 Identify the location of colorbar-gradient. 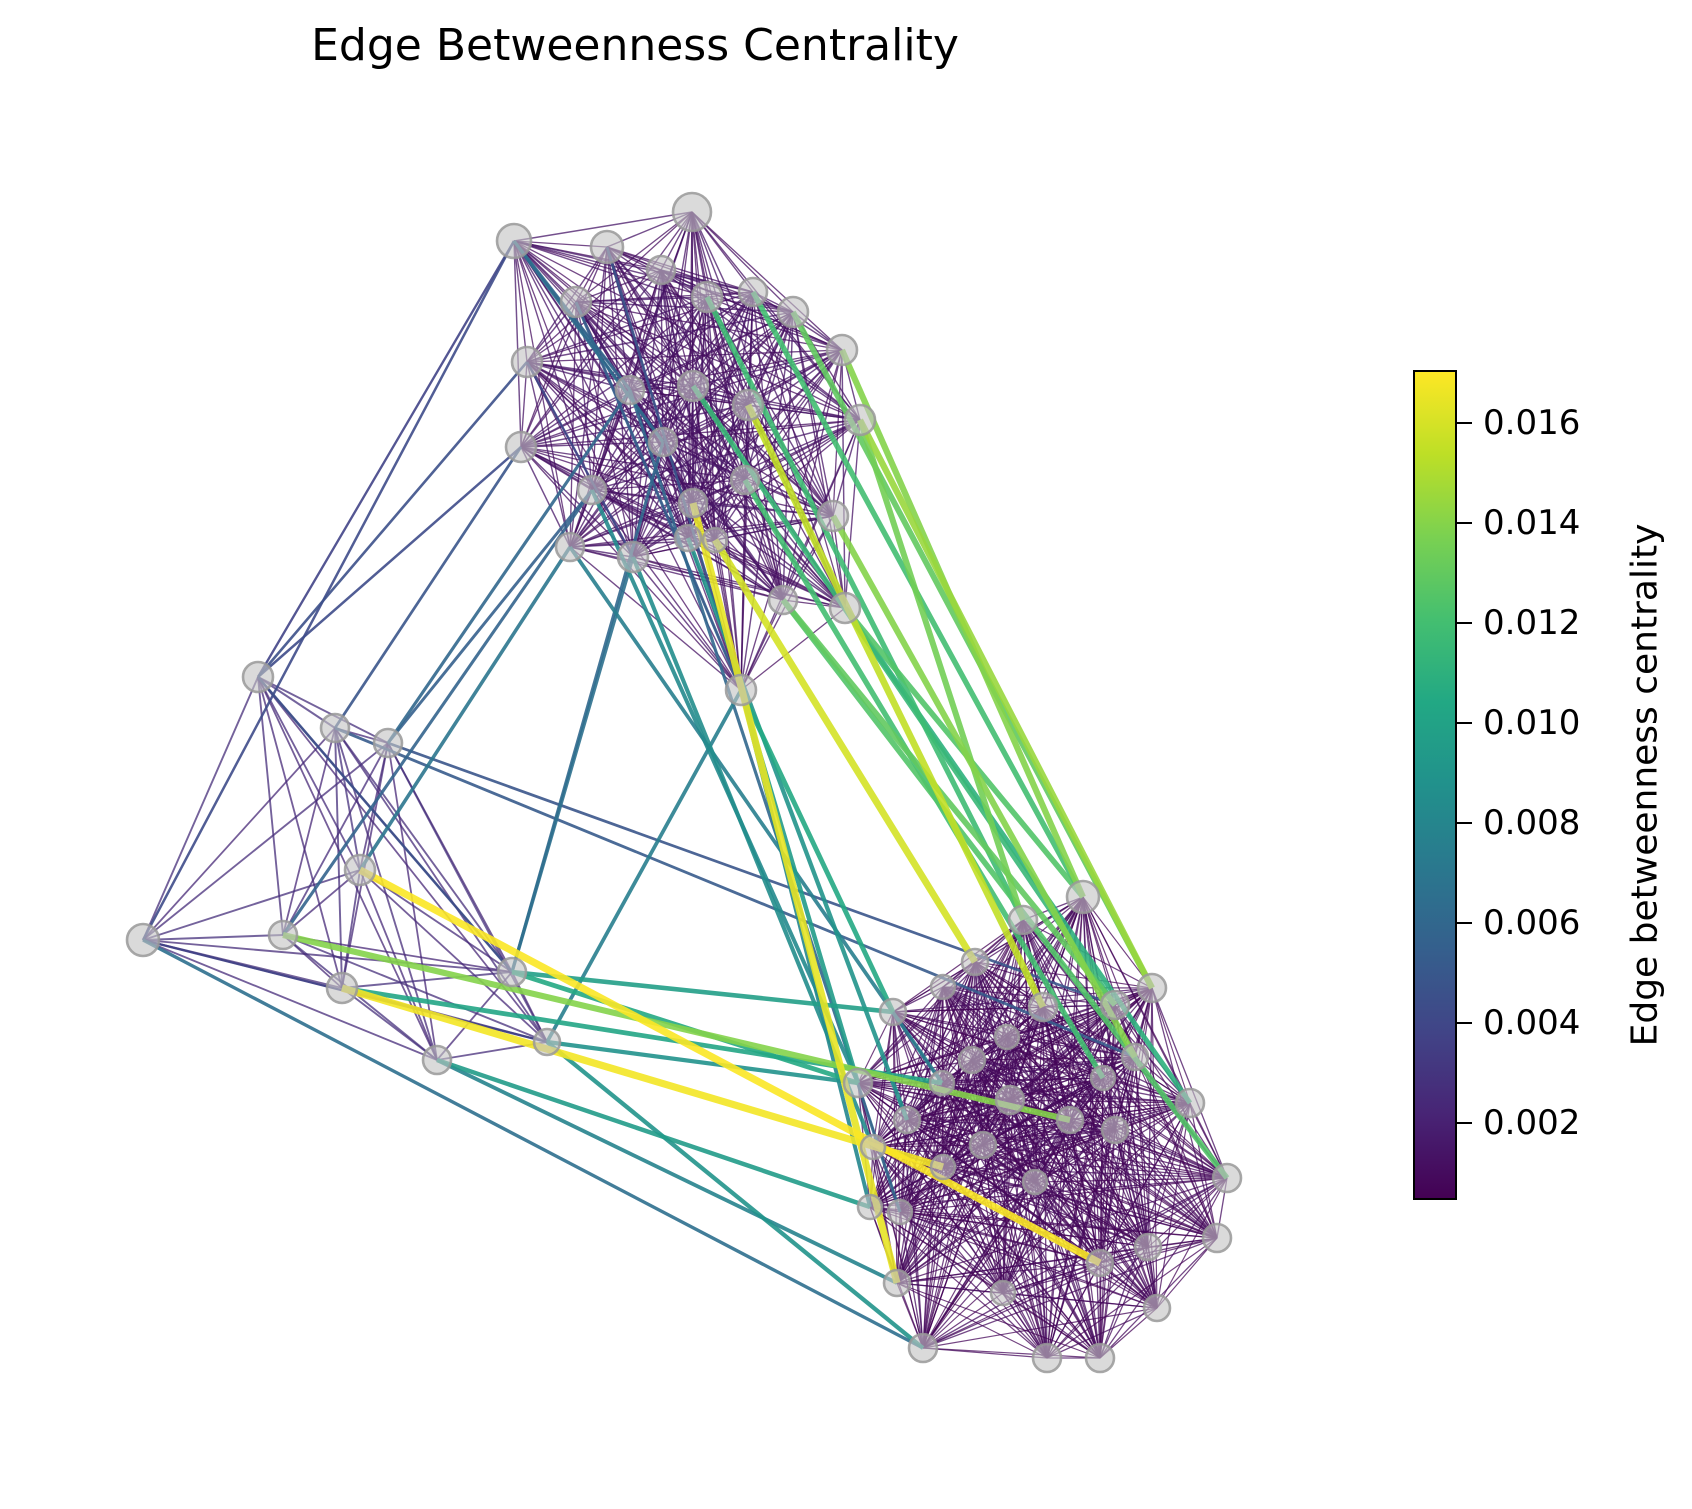
(1435, 785).